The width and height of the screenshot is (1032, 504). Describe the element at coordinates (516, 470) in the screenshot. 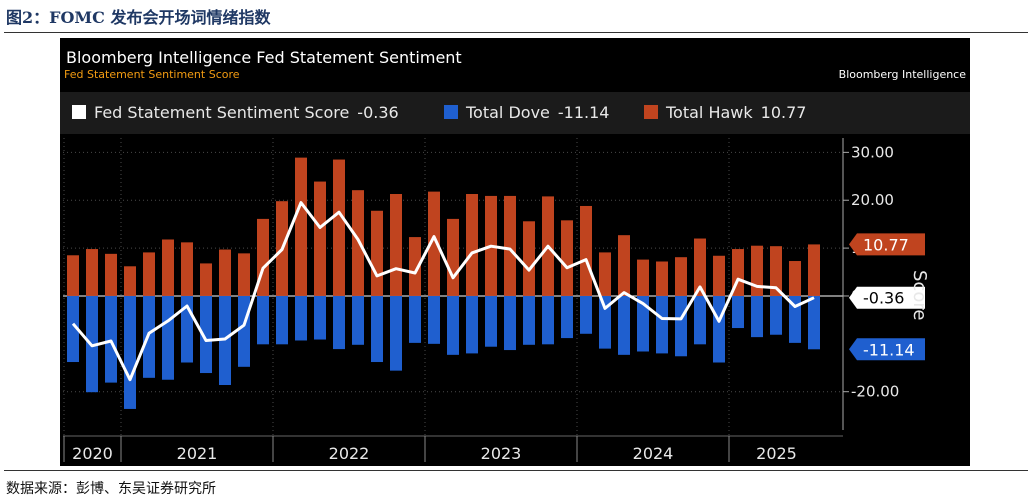

I see `bottom-rule` at that location.